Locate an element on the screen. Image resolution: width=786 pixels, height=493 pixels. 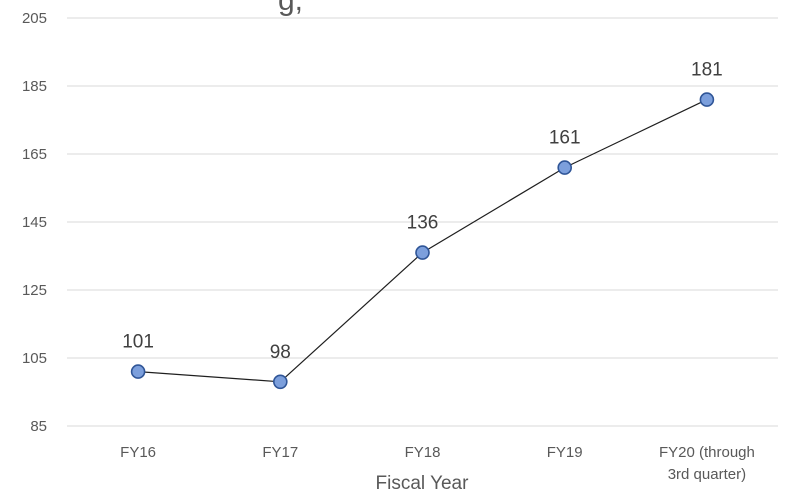
x-tick-label: FY16 is located at coordinates (138, 452).